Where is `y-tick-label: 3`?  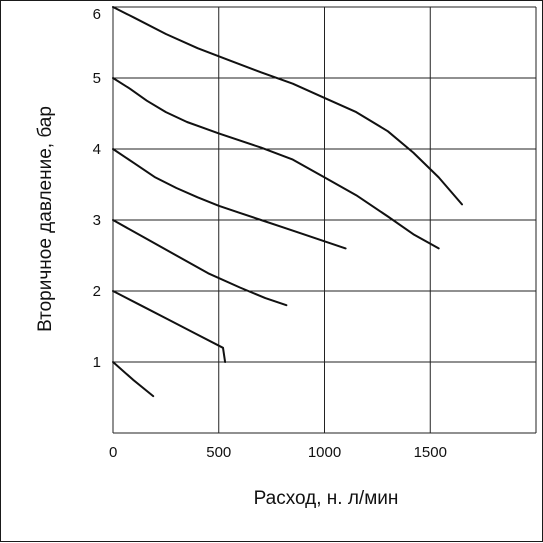
y-tick-label: 3 is located at coordinates (97, 220).